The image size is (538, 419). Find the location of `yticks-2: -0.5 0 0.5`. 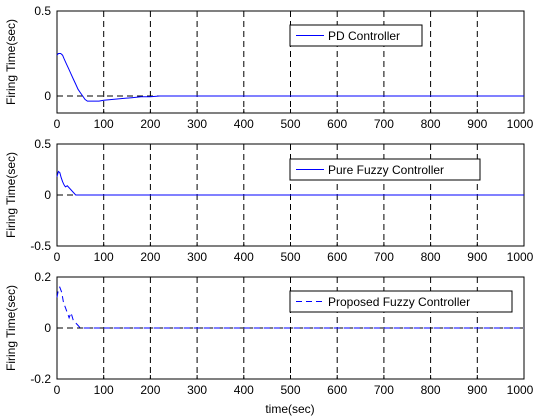

yticks-2: -0.5 0 0.5 is located at coordinates (45, 195).